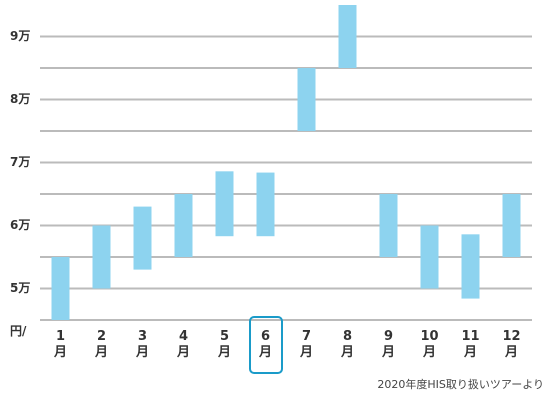 The image size is (550, 400). What do you see at coordinates (60, 344) in the screenshot?
I see `x-tick-label: 1 月` at bounding box center [60, 344].